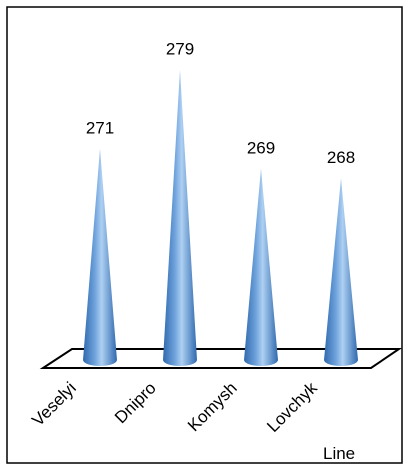  What do you see at coordinates (180, 49) in the screenshot?
I see `data-label-dnipro: 279` at bounding box center [180, 49].